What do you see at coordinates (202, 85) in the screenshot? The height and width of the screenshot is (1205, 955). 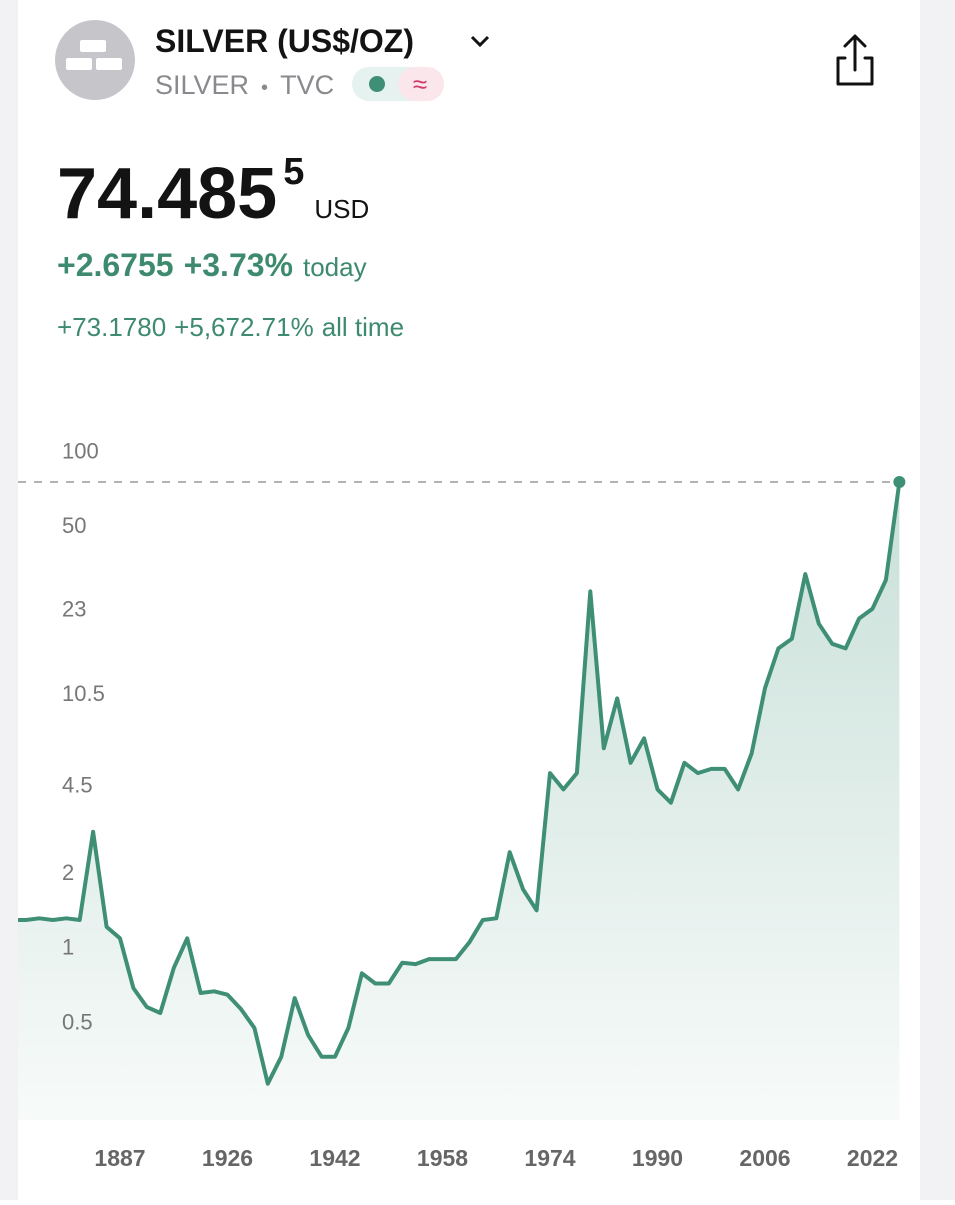 I see `symbol: SILVER` at bounding box center [202, 85].